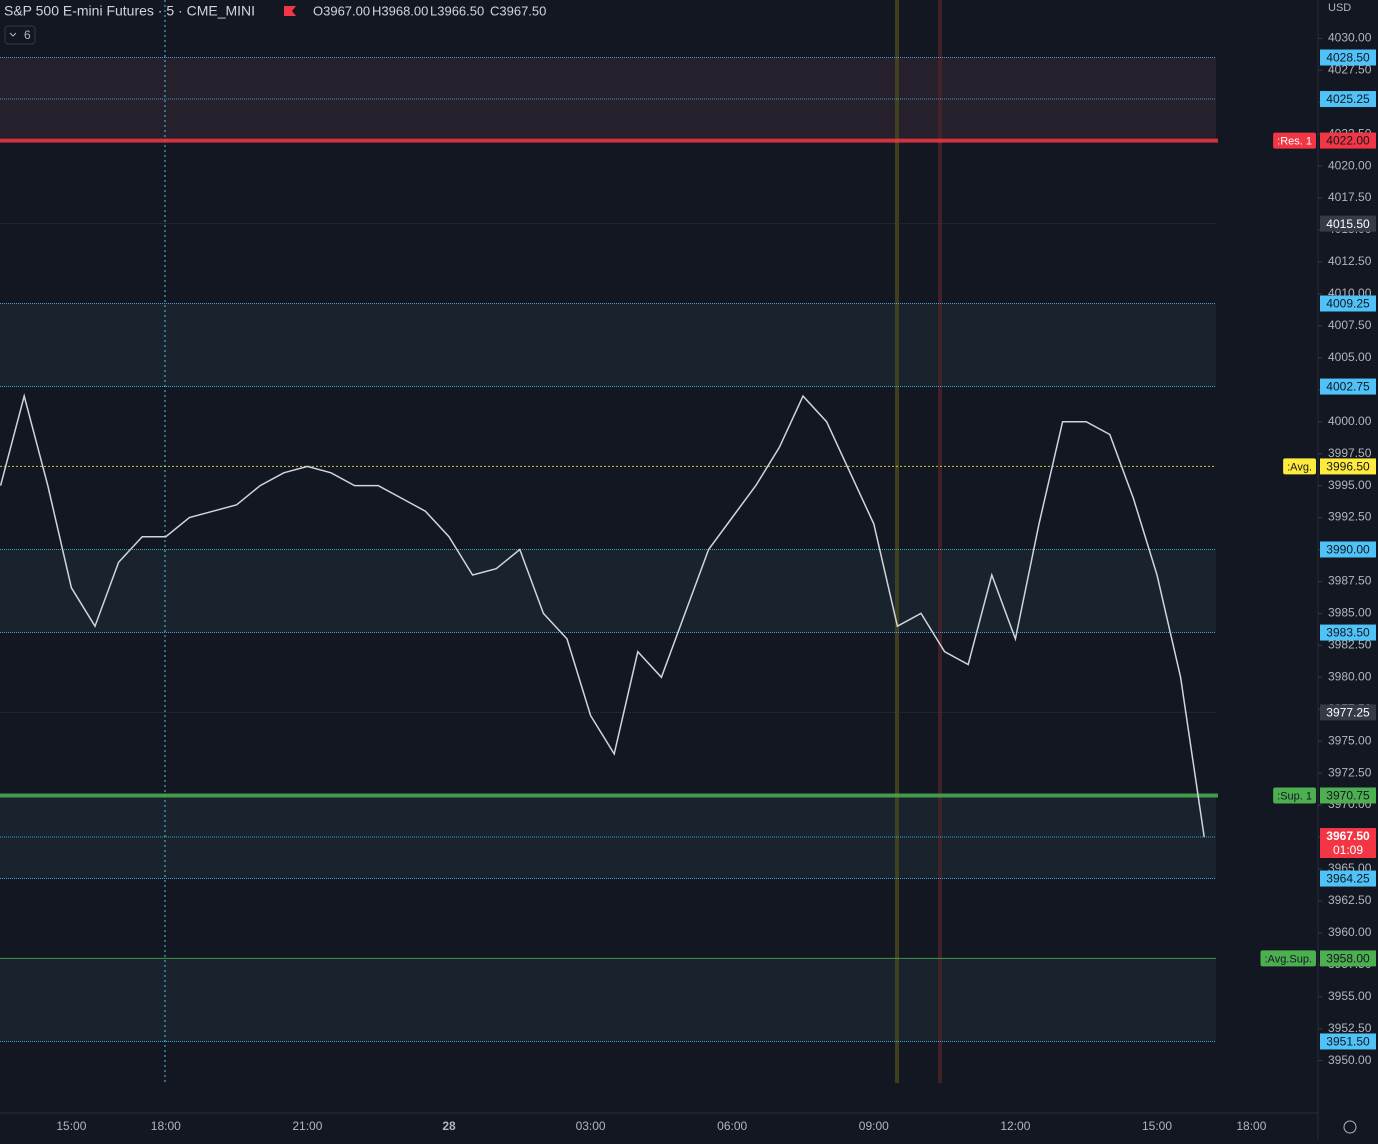 The height and width of the screenshot is (1144, 1378). I want to click on level-tag: :Sup. 1, so click(1294, 796).